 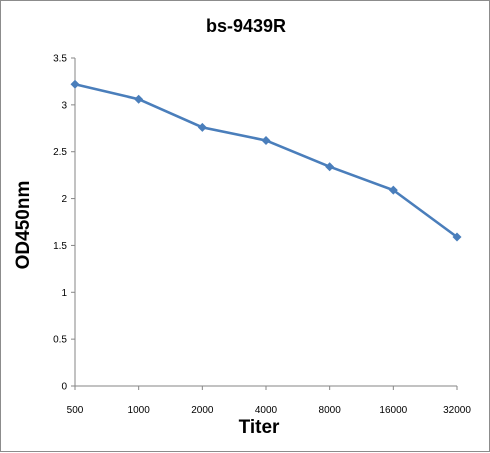 What do you see at coordinates (139, 410) in the screenshot?
I see `x-tick-label: 1000` at bounding box center [139, 410].